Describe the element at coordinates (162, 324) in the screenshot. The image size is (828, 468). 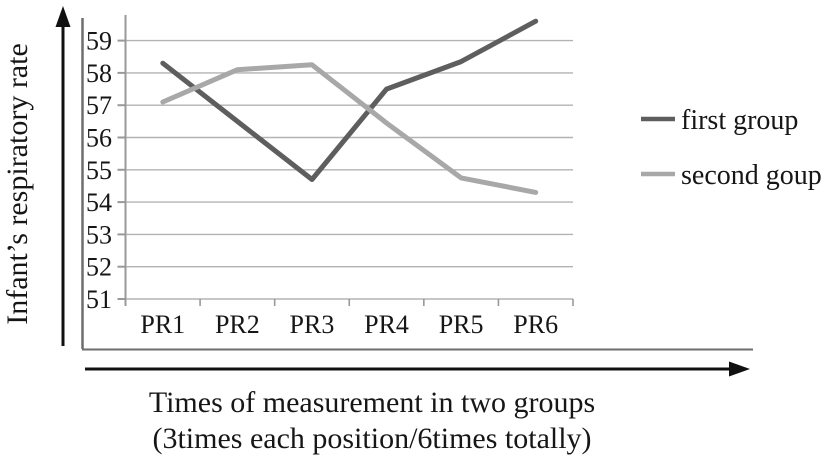
I see `x-category-label: PR1` at that location.